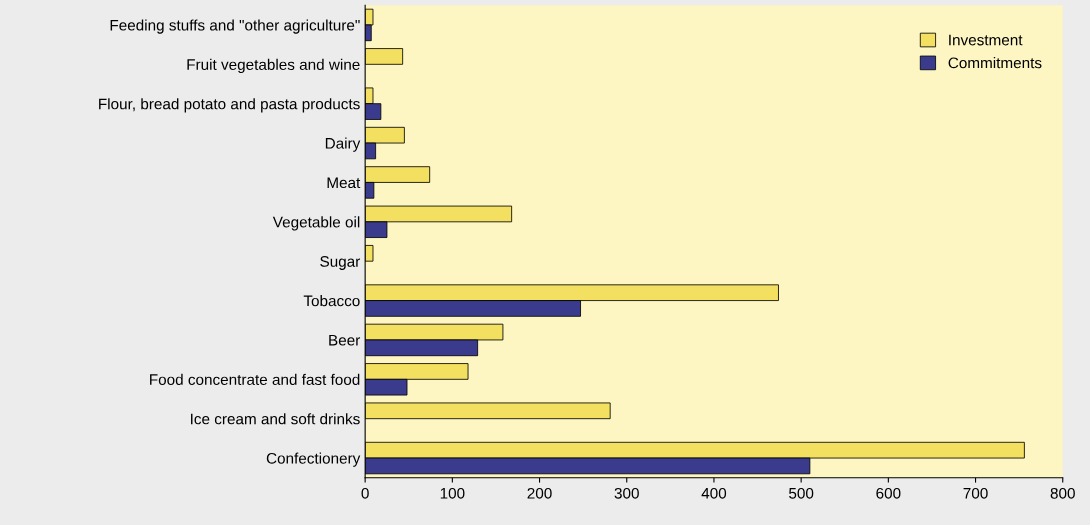 The image size is (1090, 525). I want to click on x-tick-label: 700, so click(975, 493).